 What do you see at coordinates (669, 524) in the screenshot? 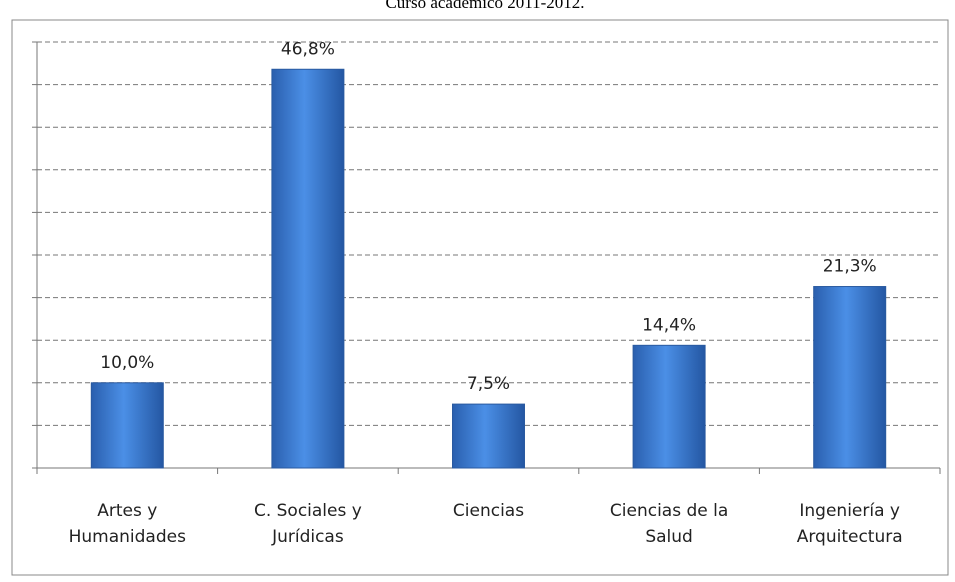
I see `x-tick-label: Ciencias de la Salud` at bounding box center [669, 524].